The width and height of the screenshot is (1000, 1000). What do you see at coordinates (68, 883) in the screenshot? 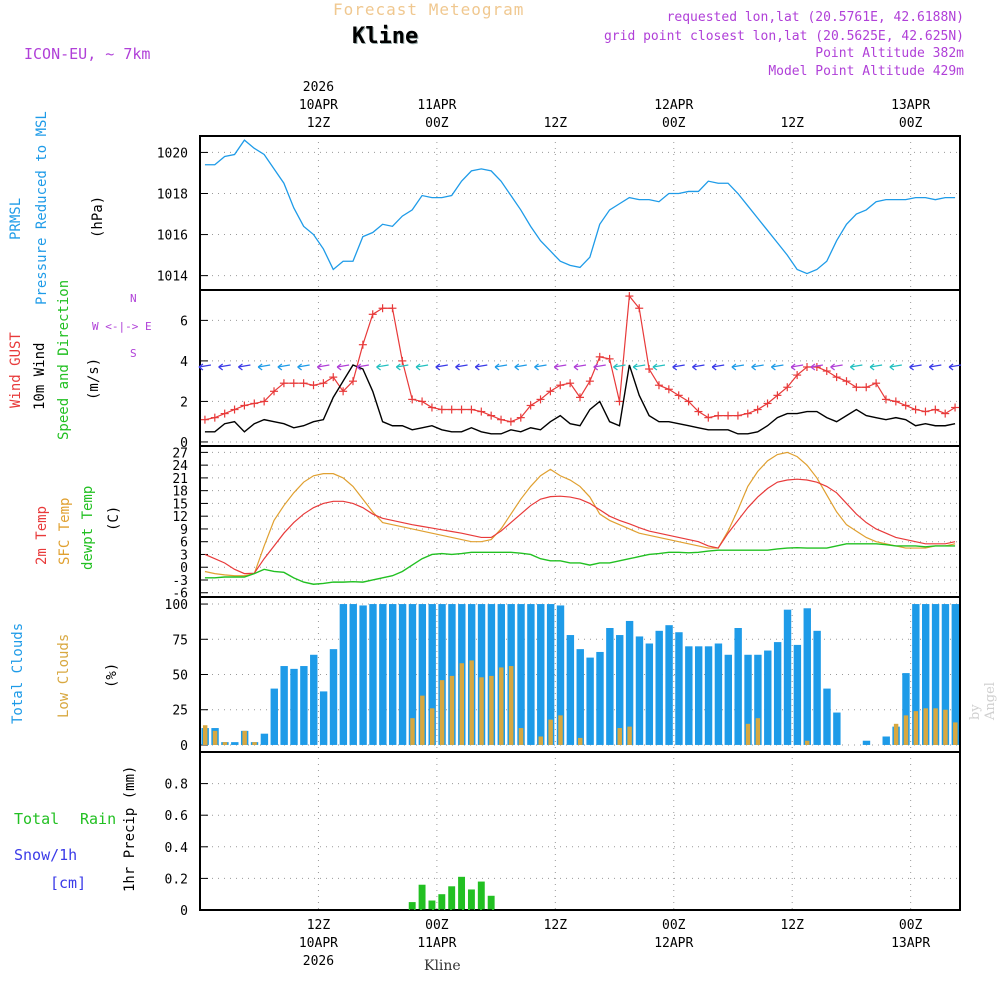
I see `snow-unit: [cm]` at bounding box center [68, 883].